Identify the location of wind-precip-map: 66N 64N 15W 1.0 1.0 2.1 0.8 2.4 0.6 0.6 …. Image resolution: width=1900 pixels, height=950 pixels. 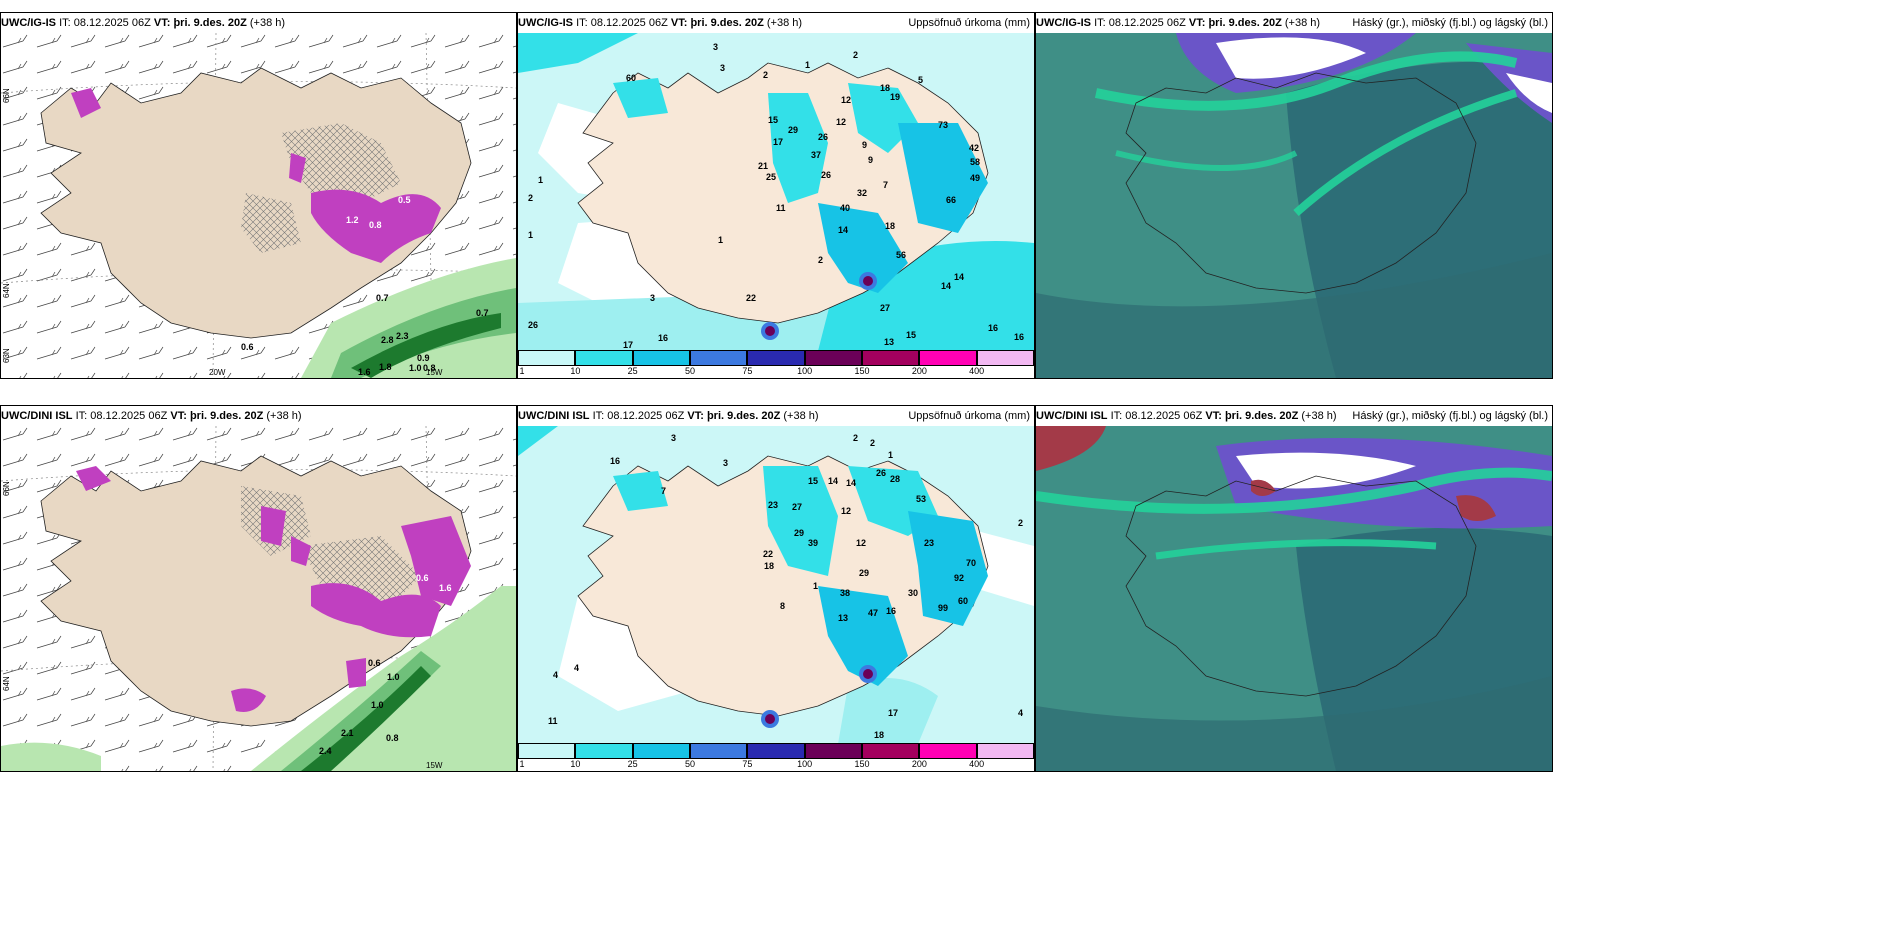
(258, 598).